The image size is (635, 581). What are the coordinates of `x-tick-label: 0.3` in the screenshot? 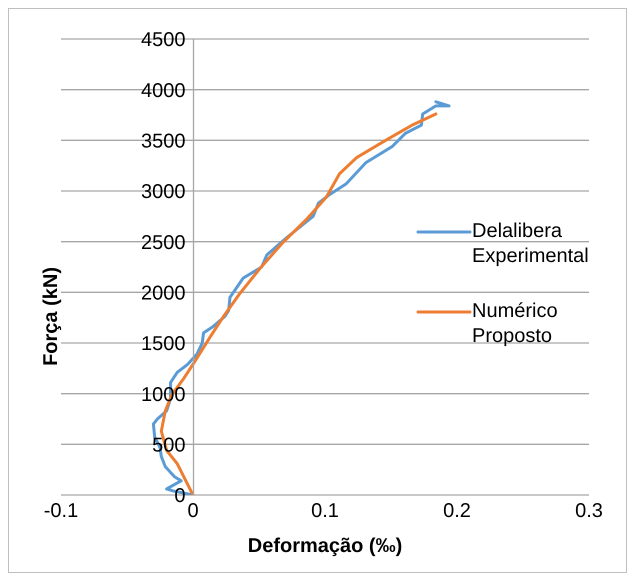 It's located at (589, 511).